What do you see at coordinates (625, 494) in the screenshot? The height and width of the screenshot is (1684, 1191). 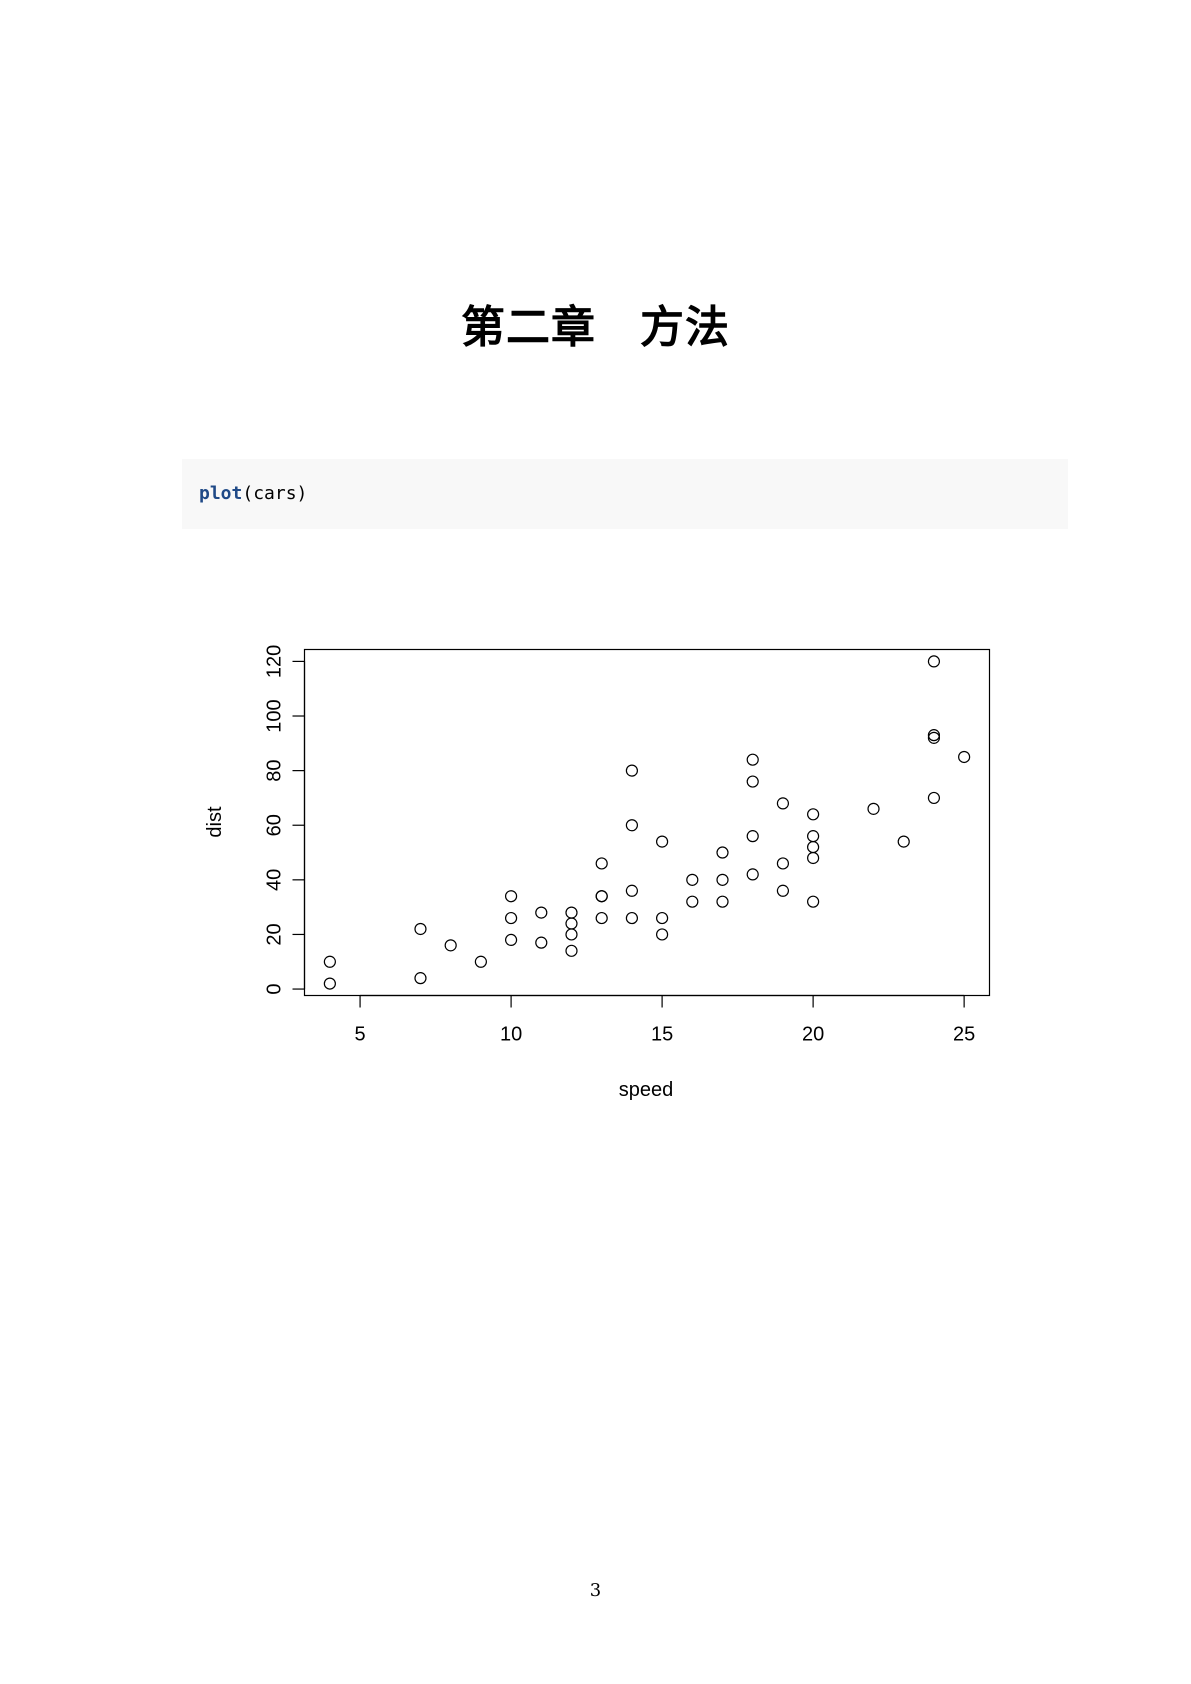 I see `code-block: plot(cars)` at bounding box center [625, 494].